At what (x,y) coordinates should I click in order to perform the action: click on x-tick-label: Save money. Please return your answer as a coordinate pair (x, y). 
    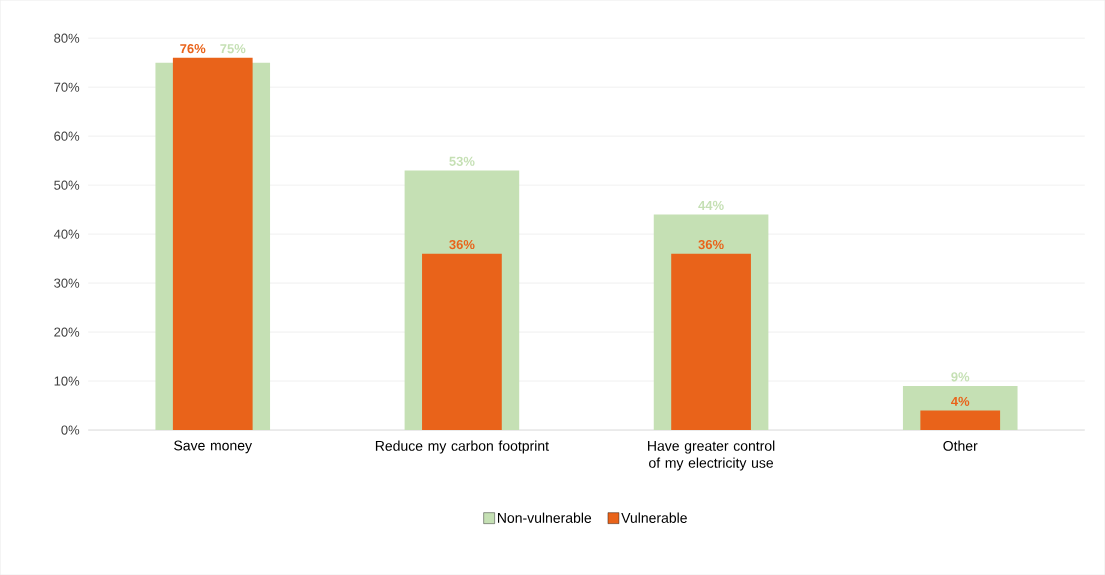
    Looking at the image, I should click on (213, 447).